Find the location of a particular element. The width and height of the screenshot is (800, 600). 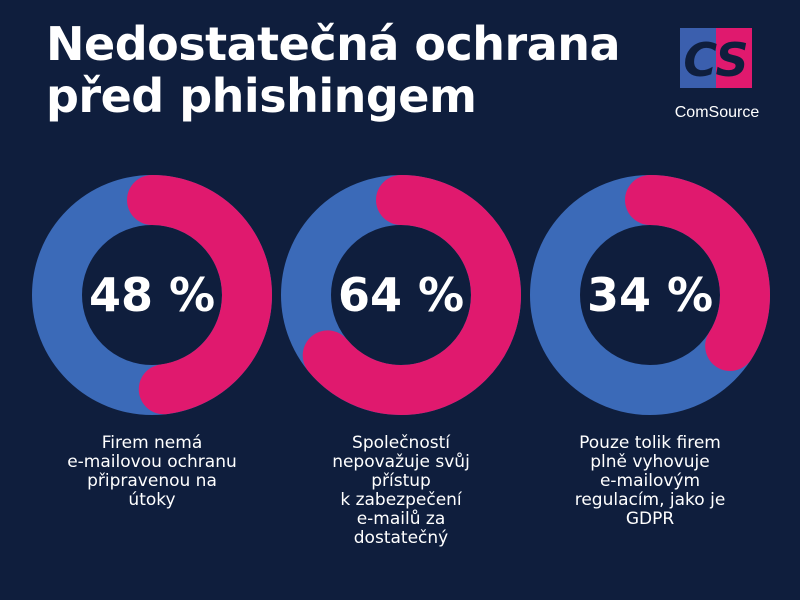

donut-3-value-arc is located at coordinates (650, 295).